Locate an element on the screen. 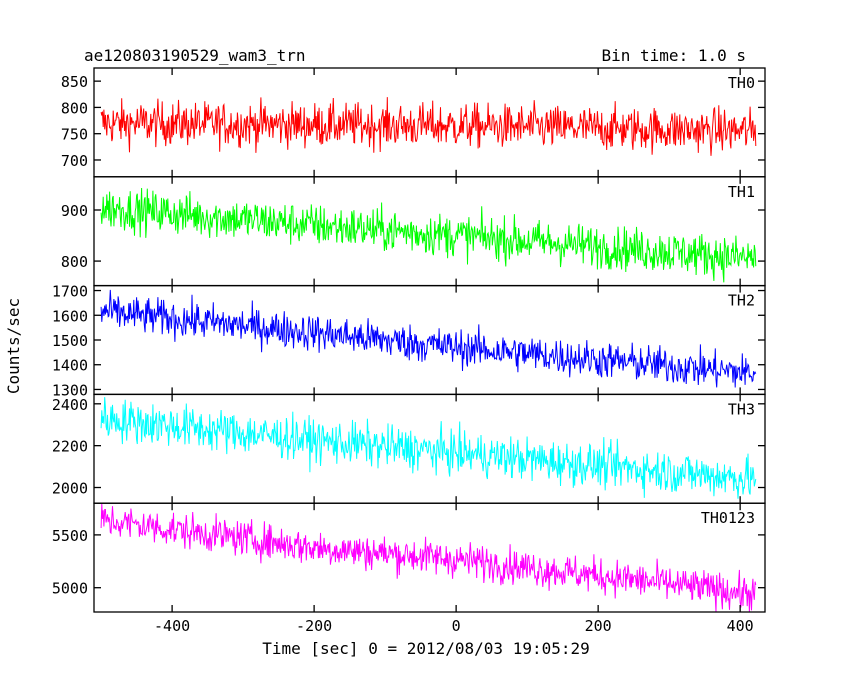 The height and width of the screenshot is (680, 850). chart-title: ae120803190529_wam3_trn is located at coordinates (195, 55).